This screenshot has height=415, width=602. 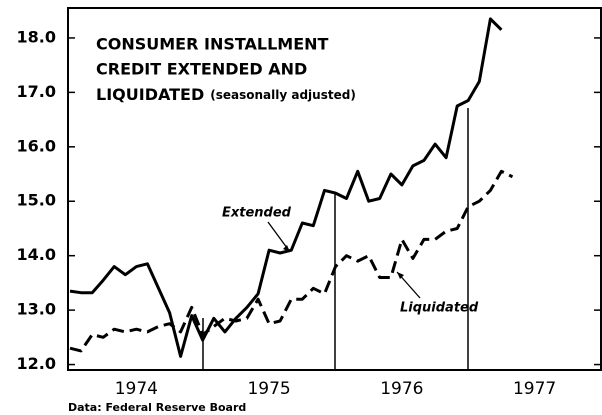 I want to click on annotation-arrowhead, so click(x=400, y=275).